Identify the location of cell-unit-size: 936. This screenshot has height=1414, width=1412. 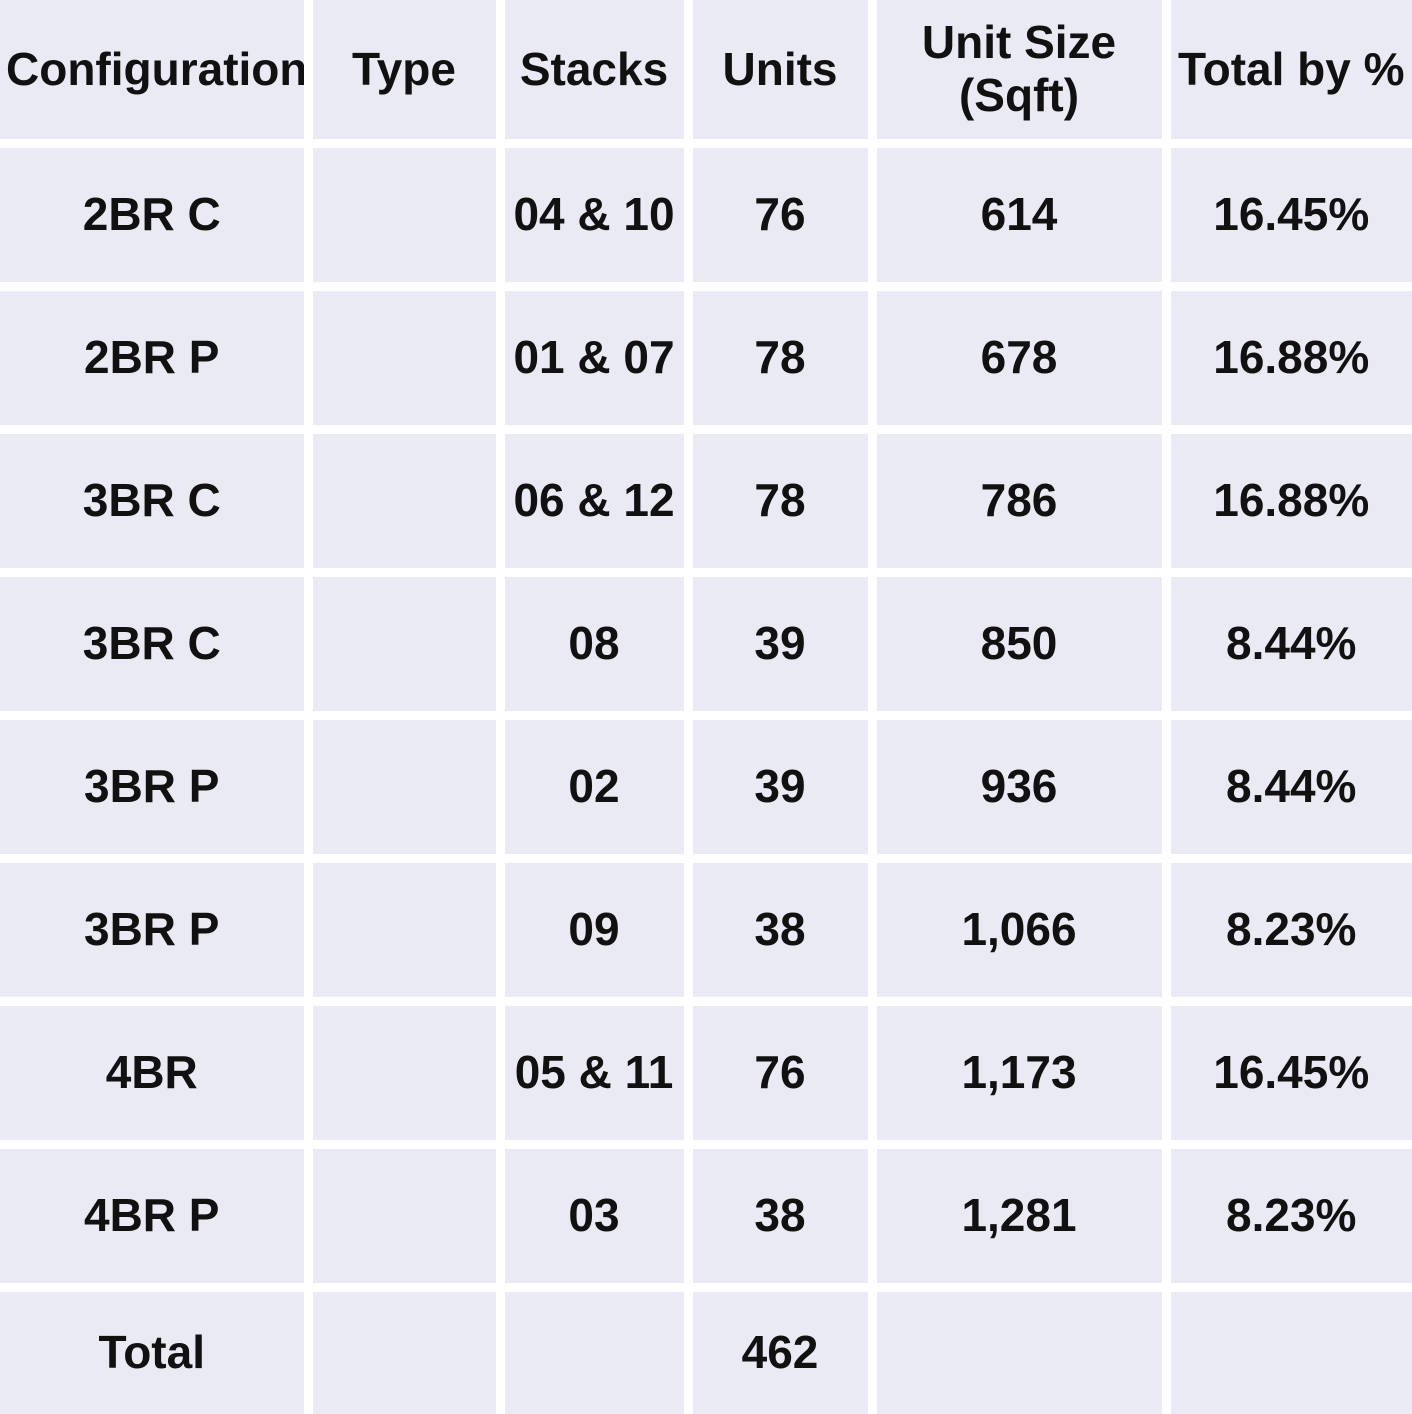
(1019, 786).